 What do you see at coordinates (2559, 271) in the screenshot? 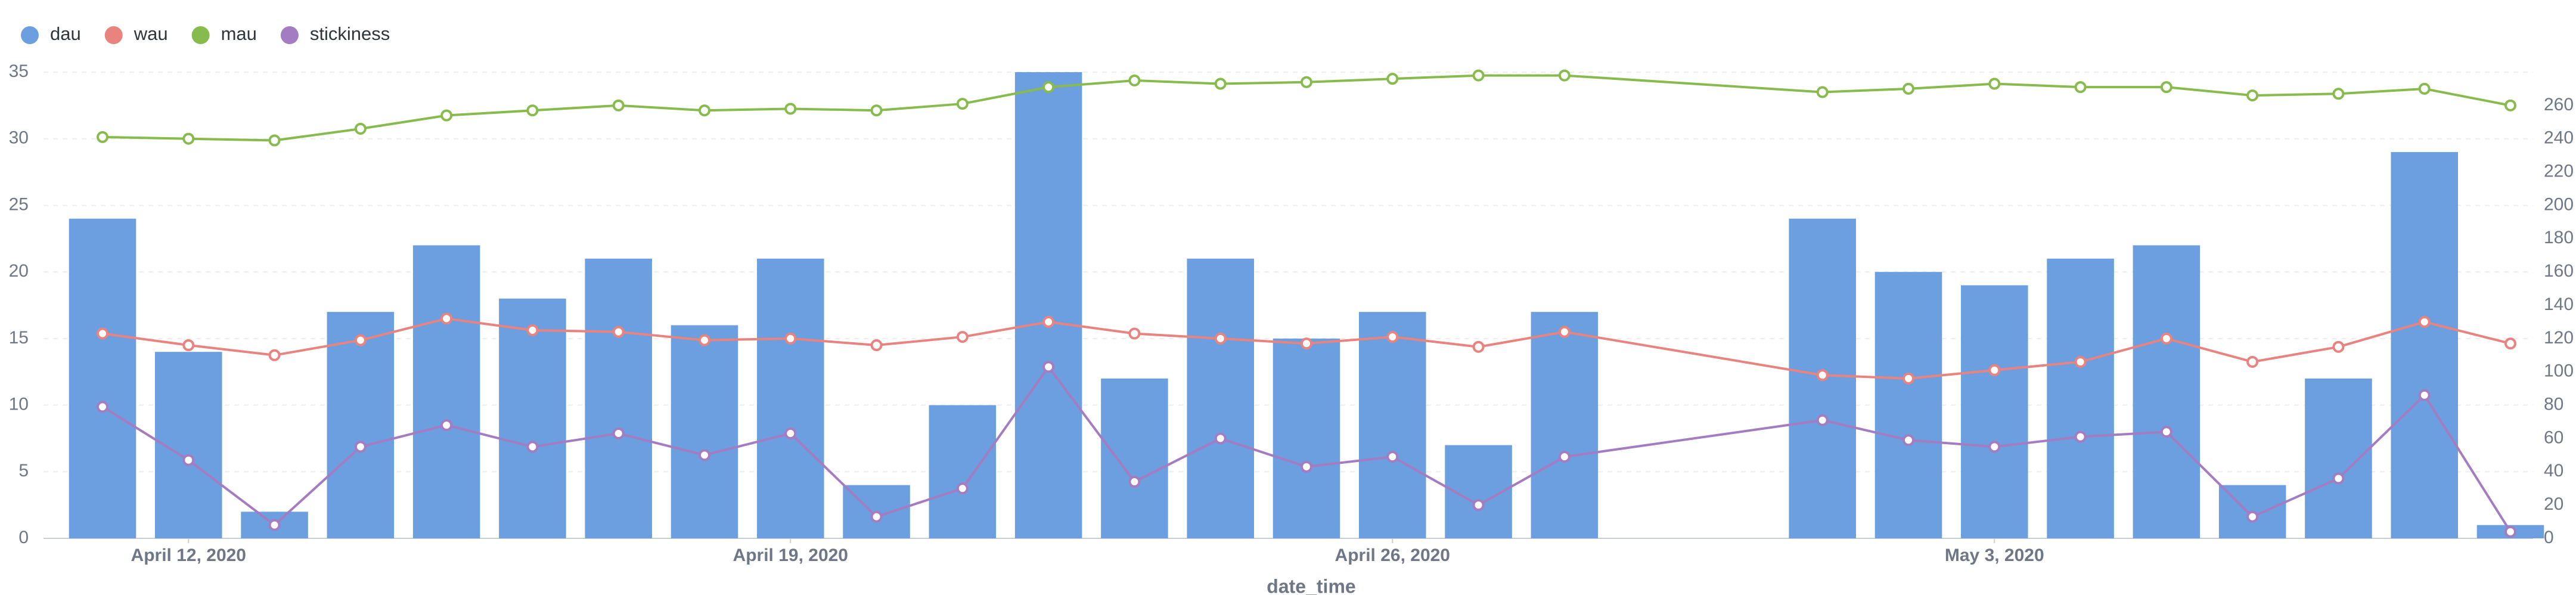
I see `y2-tick-label: 160` at bounding box center [2559, 271].